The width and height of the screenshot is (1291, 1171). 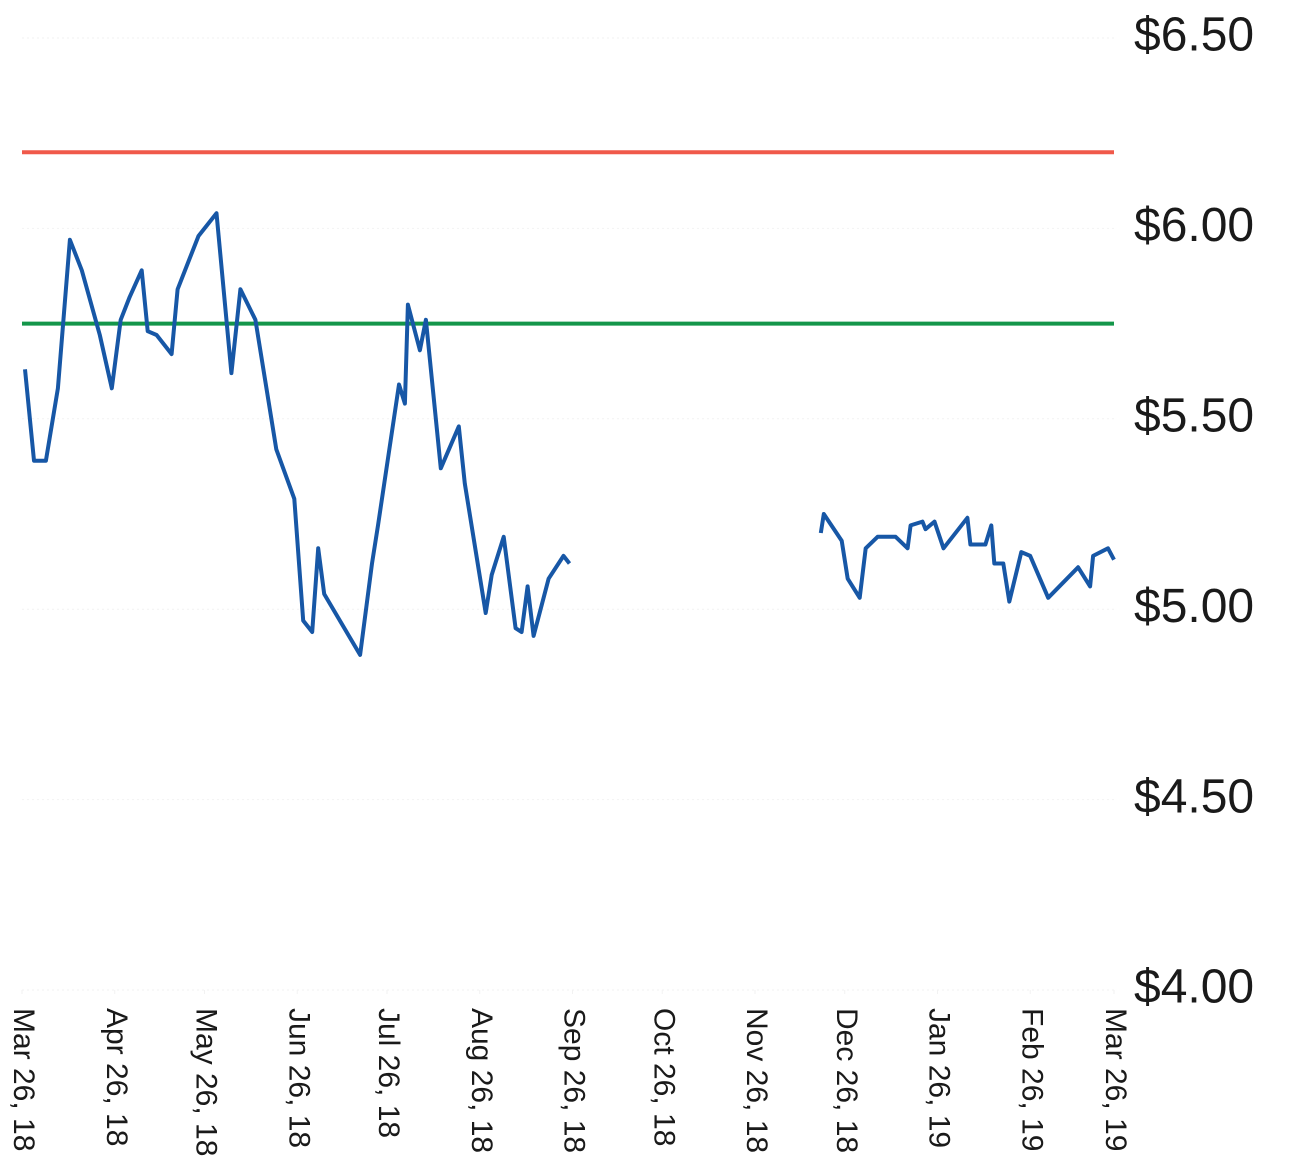 What do you see at coordinates (756, 1080) in the screenshot?
I see `x-tick-label: Nov 26, 18` at bounding box center [756, 1080].